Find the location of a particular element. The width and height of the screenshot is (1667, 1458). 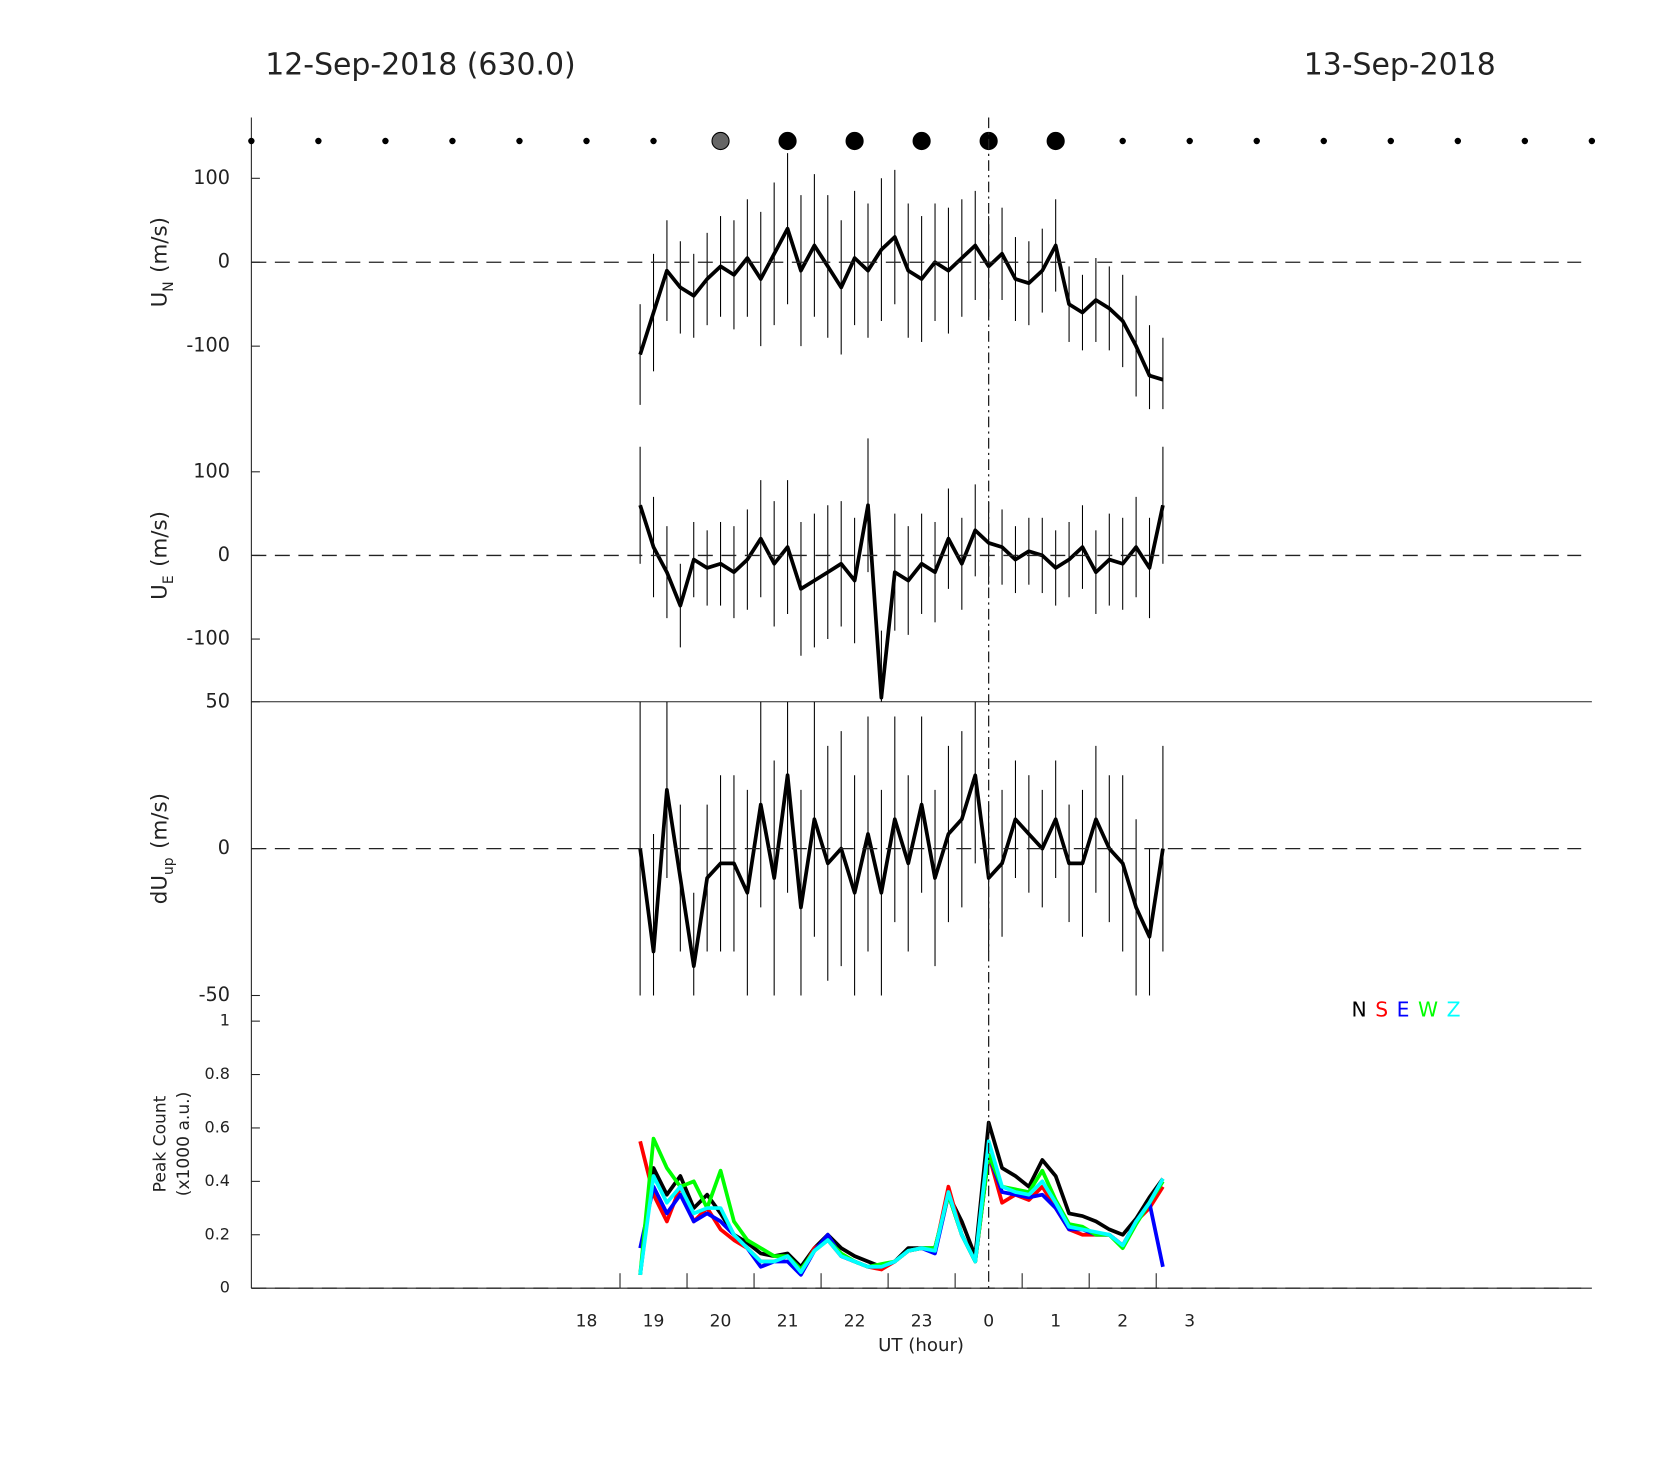

legend-entry: W is located at coordinates (1428, 1009).